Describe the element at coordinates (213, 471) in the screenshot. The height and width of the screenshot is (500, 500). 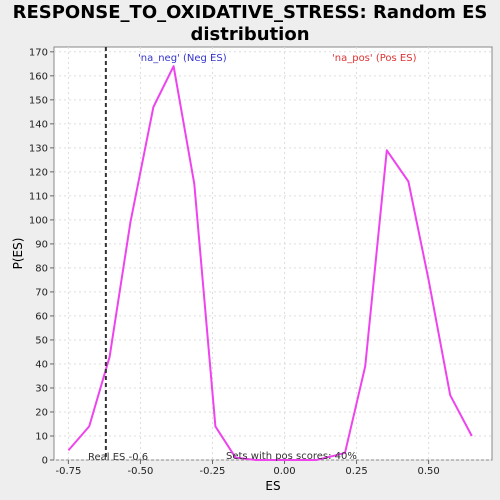
I see `x-tick-label: -0.25` at that location.